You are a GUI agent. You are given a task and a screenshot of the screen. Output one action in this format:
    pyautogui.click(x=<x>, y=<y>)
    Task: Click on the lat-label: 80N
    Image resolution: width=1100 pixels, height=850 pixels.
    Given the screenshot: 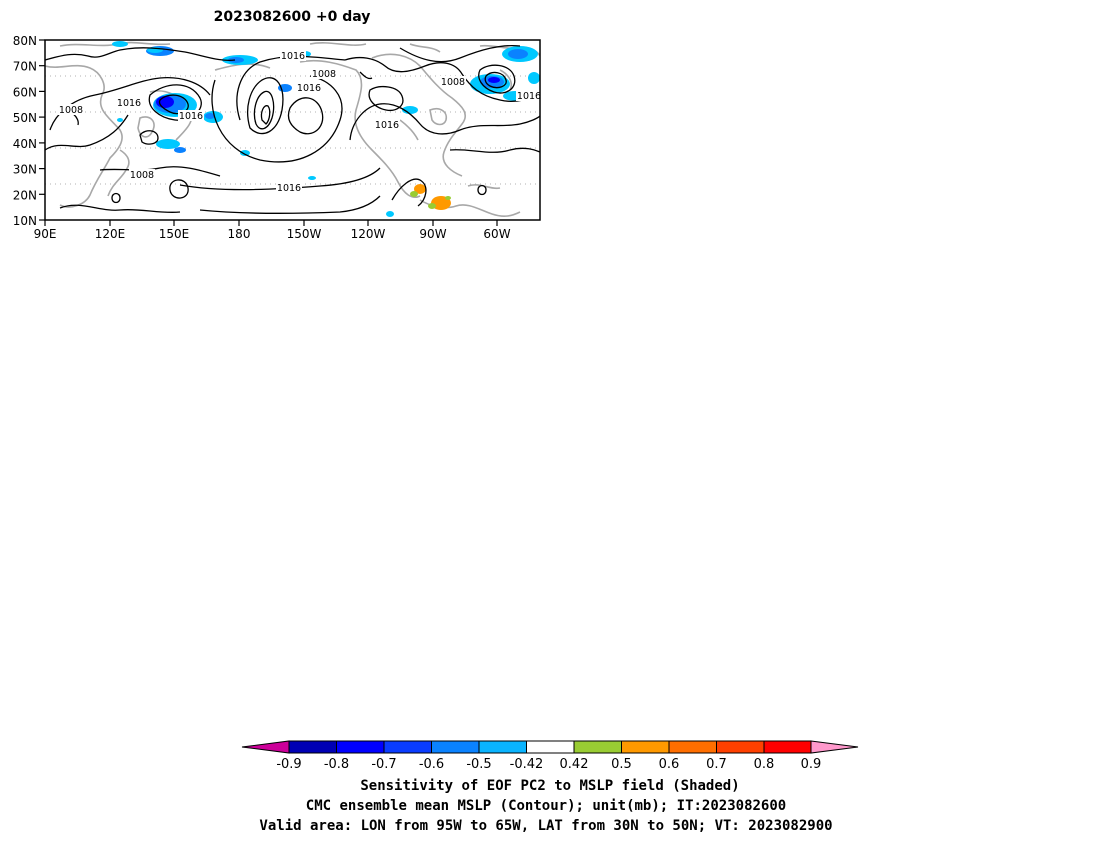 What is the action you would take?
    pyautogui.click(x=25, y=41)
    